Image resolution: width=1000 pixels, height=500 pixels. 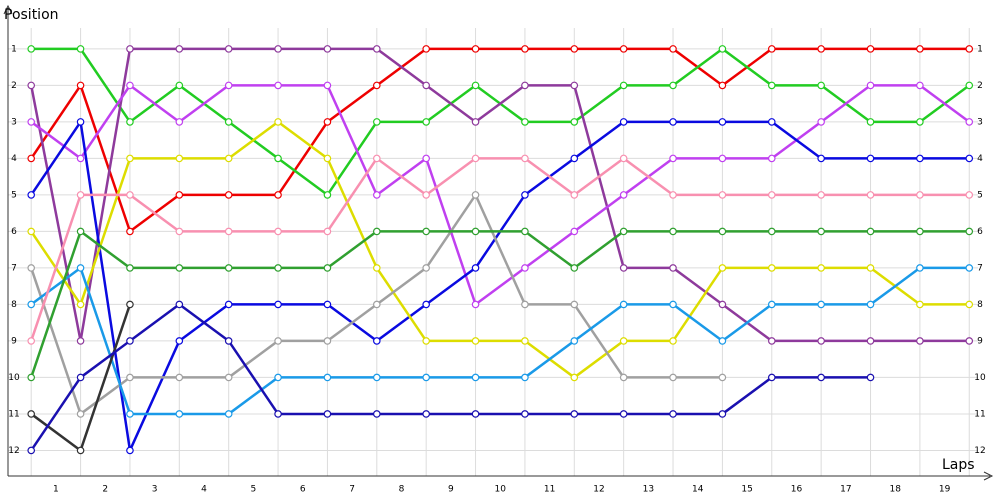 I want to click on x-tick-label: 18, so click(x=895, y=490).